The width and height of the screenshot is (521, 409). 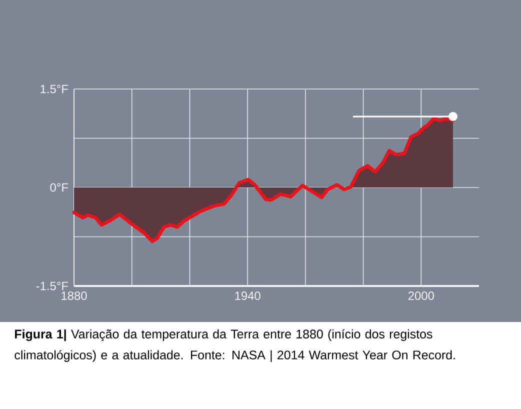 What do you see at coordinates (54, 89) in the screenshot?
I see `y-tick-label: 1.5°F` at bounding box center [54, 89].